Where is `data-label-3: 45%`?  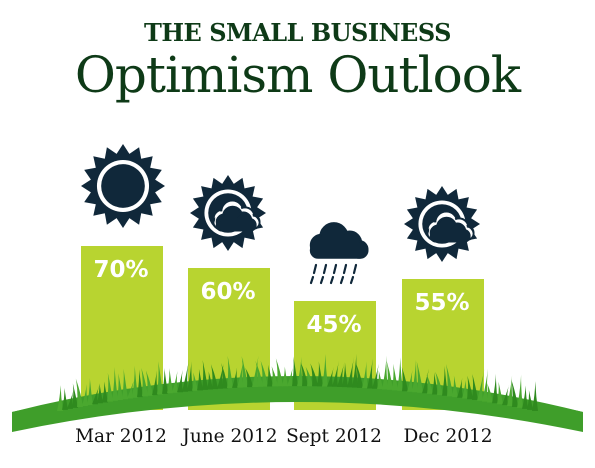 data-label-3: 45% is located at coordinates (333, 325).